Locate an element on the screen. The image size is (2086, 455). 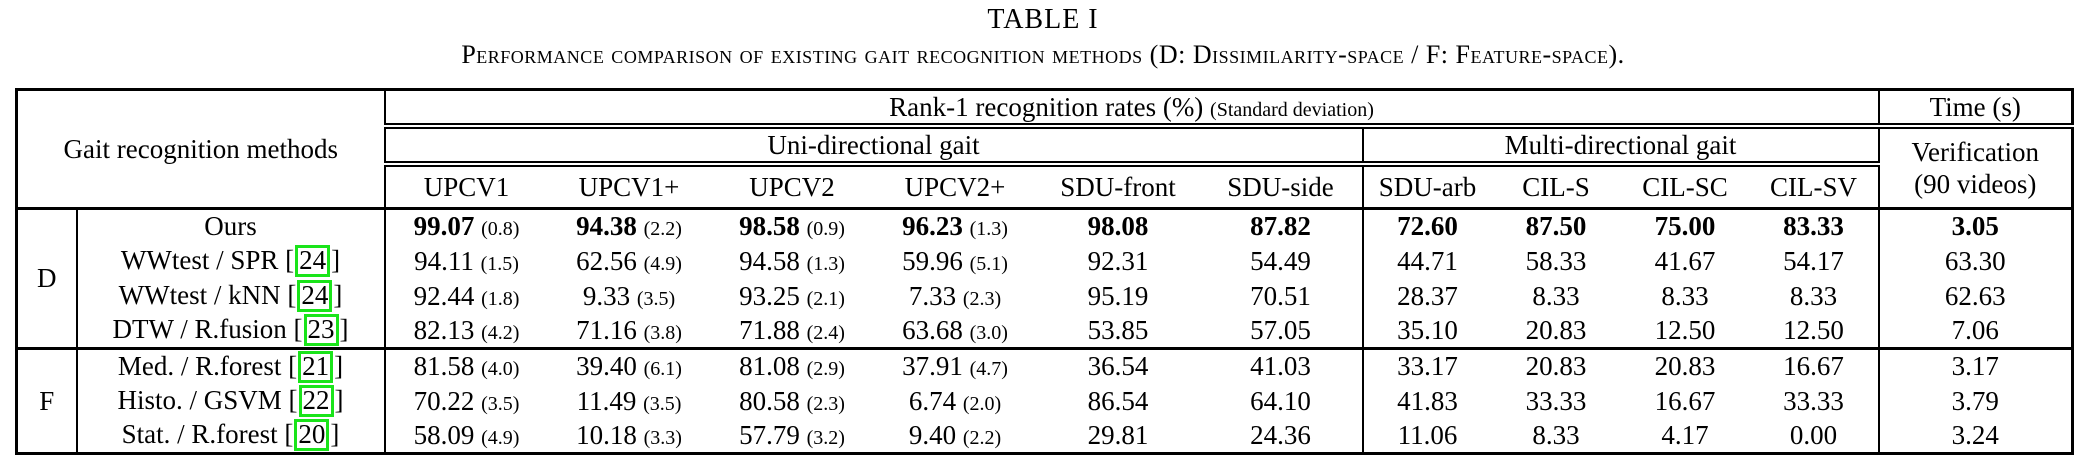
rank1-value: 54.17 is located at coordinates (1813, 260).